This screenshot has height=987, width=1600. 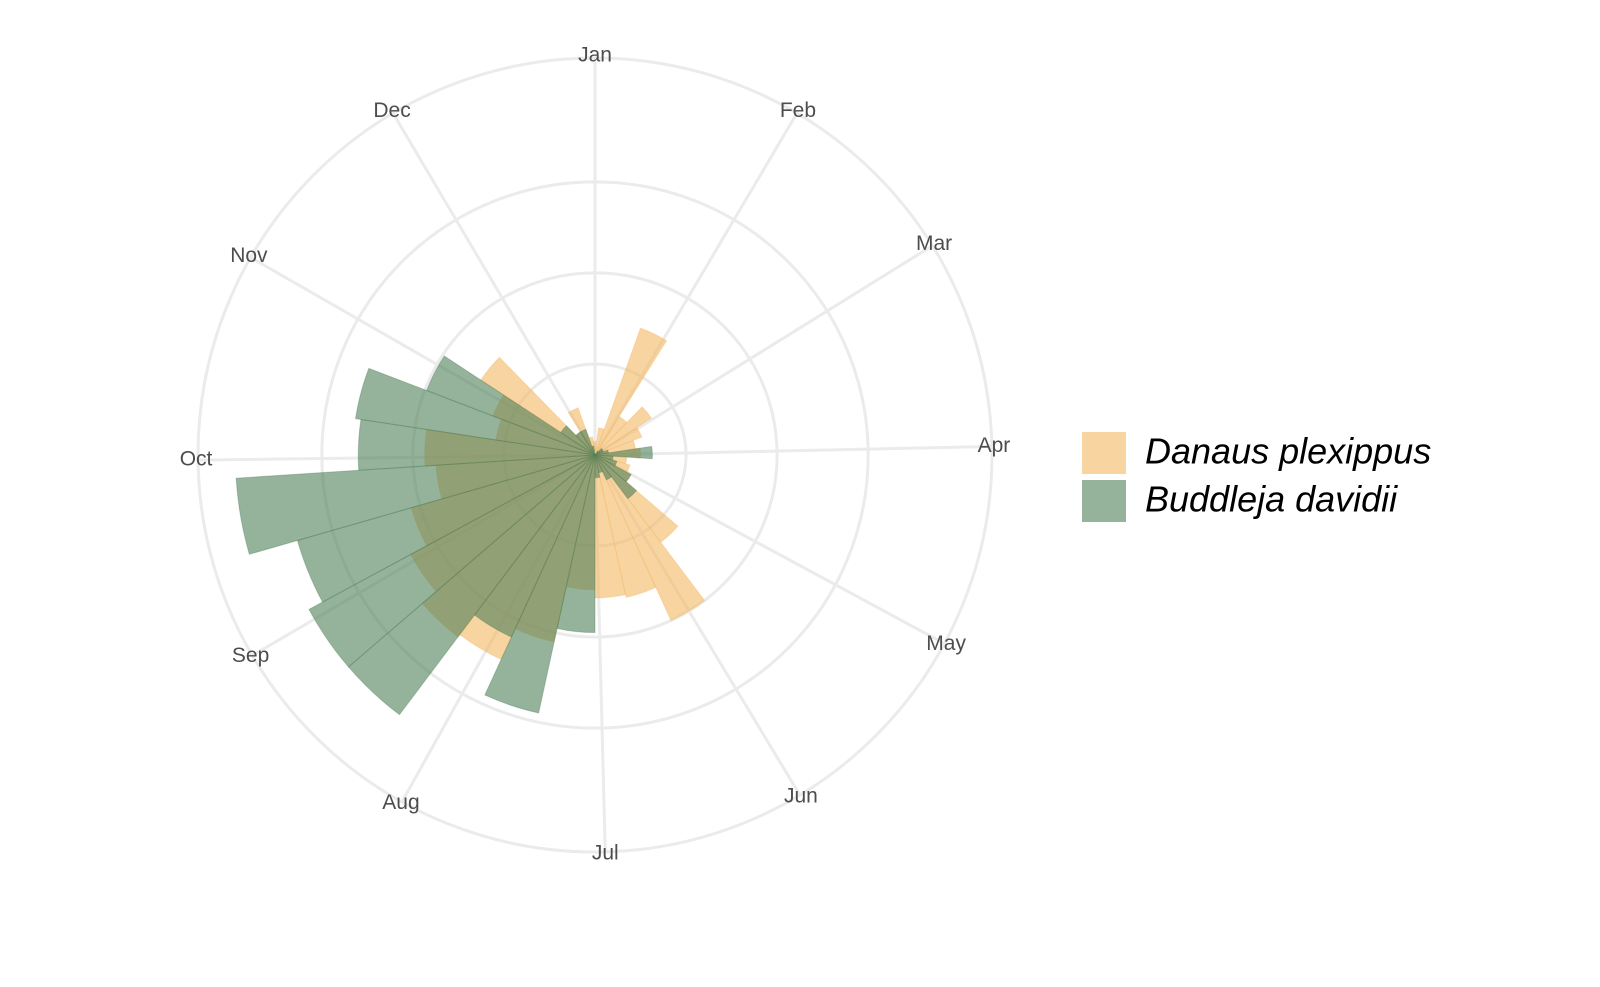 What do you see at coordinates (994, 445) in the screenshot?
I see `x-tick-label: Apr` at bounding box center [994, 445].